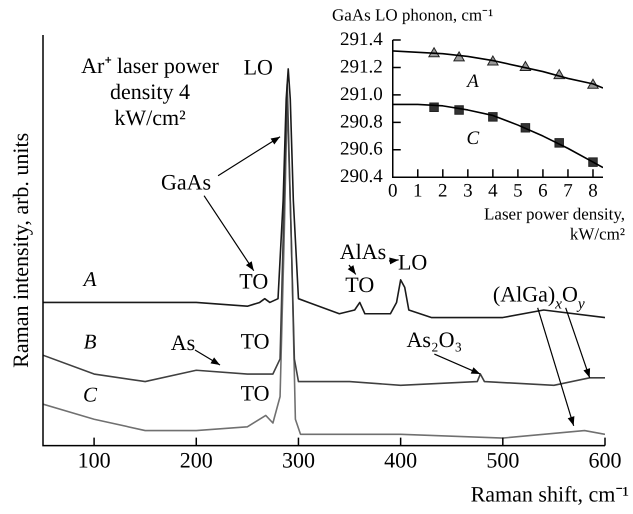 This screenshot has height=514, width=633. I want to click on x-tick-label: 500, so click(503, 460).